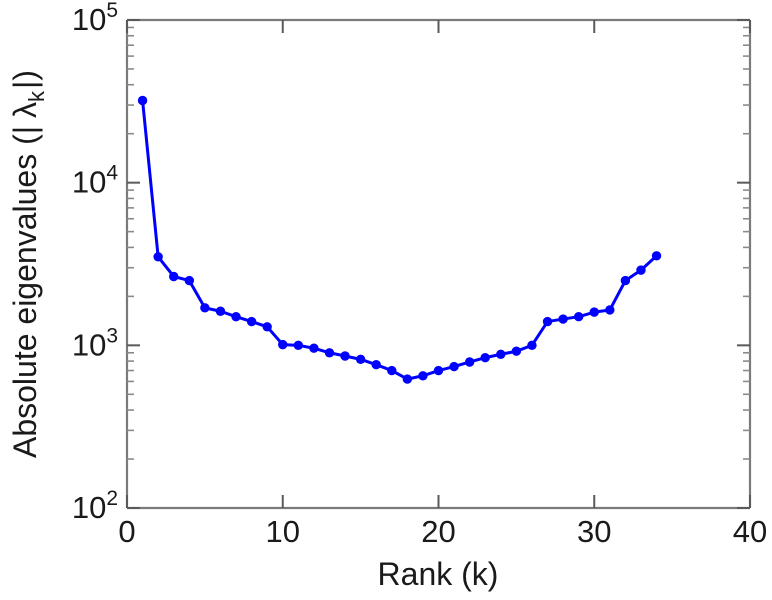 This screenshot has height=600, width=772. Describe the element at coordinates (95, 181) in the screenshot. I see `y-tick-label: 10⁴` at that location.